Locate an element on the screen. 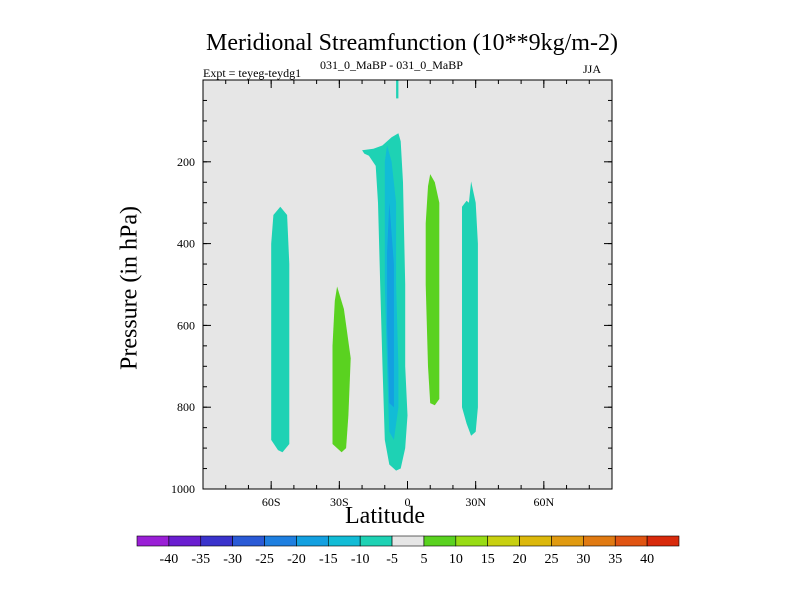 The width and height of the screenshot is (800, 600). colorbar-label: 35 is located at coordinates (615, 559).